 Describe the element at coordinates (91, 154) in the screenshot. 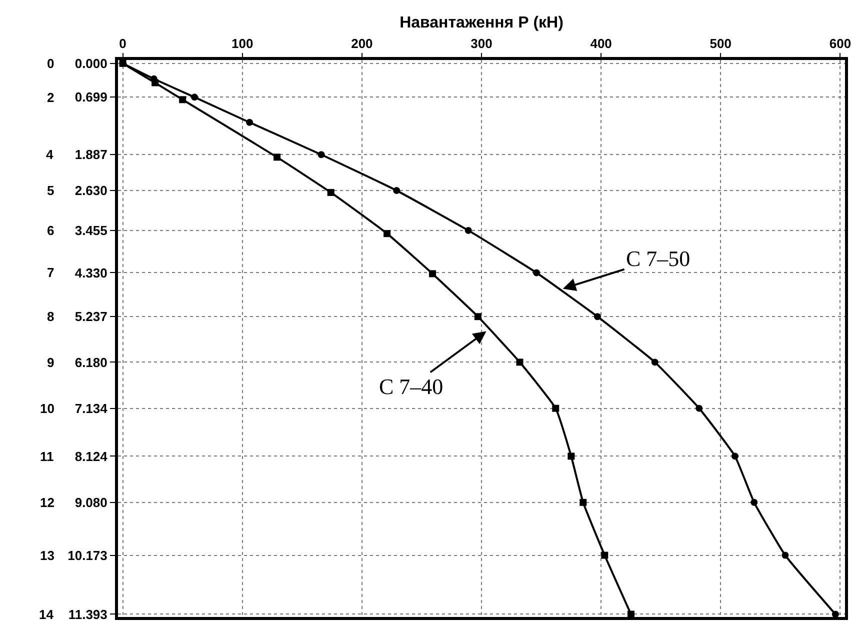

I see `y-tick-label: 1.887` at that location.